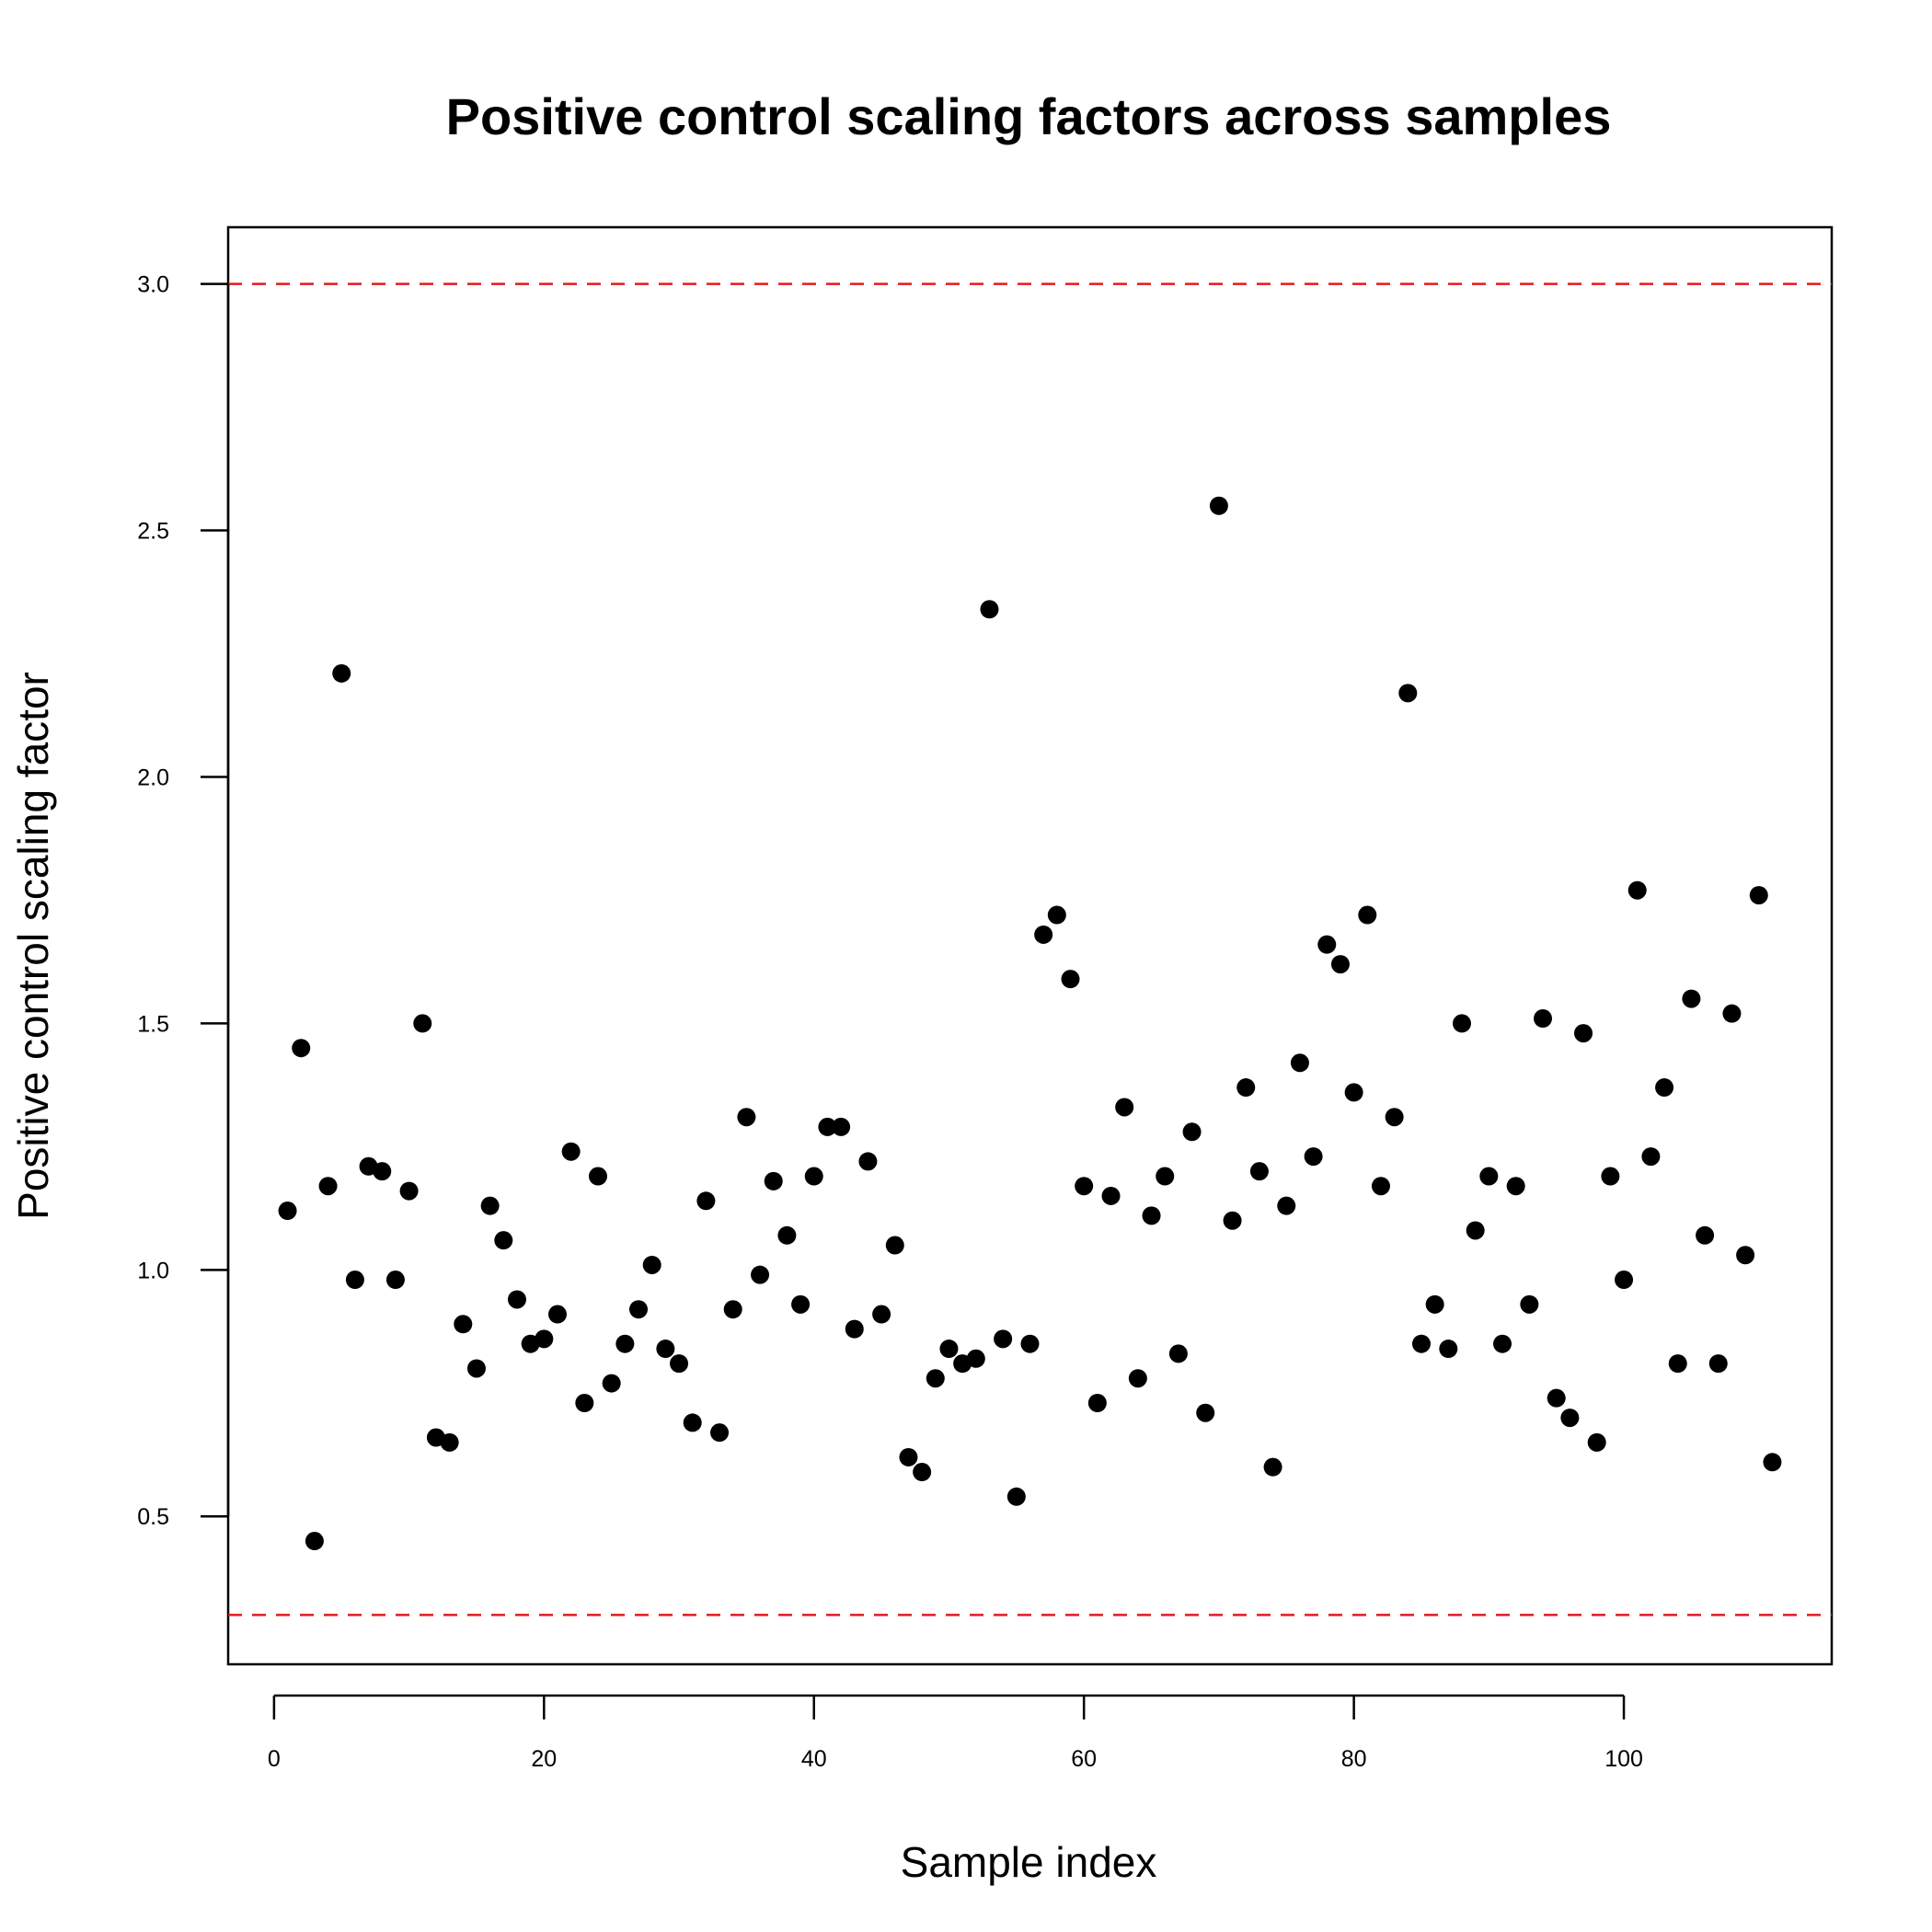  I want to click on x-tick-label: 40, so click(814, 1759).